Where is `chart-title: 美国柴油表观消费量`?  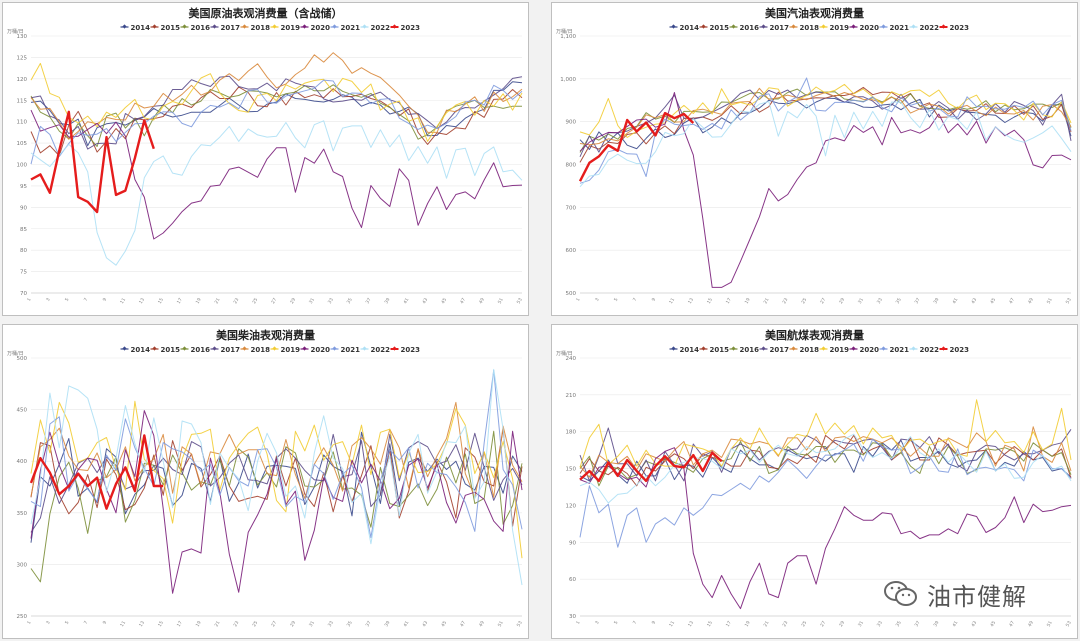 chart-title: 美国柴油表观消费量 is located at coordinates (265, 335).